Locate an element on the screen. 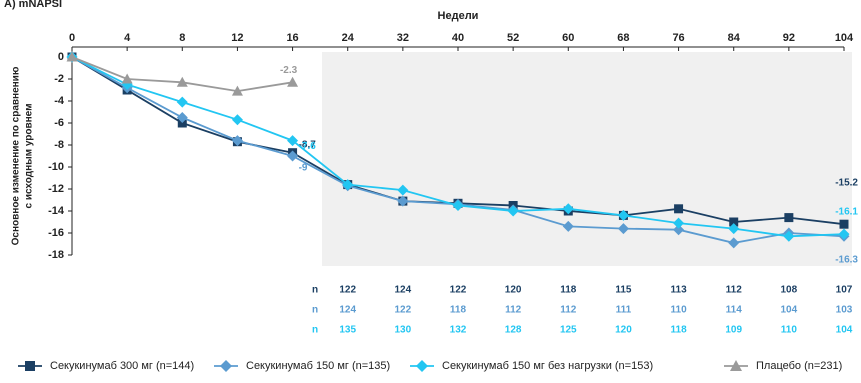 The image size is (861, 383). n-value: 115 is located at coordinates (623, 290).